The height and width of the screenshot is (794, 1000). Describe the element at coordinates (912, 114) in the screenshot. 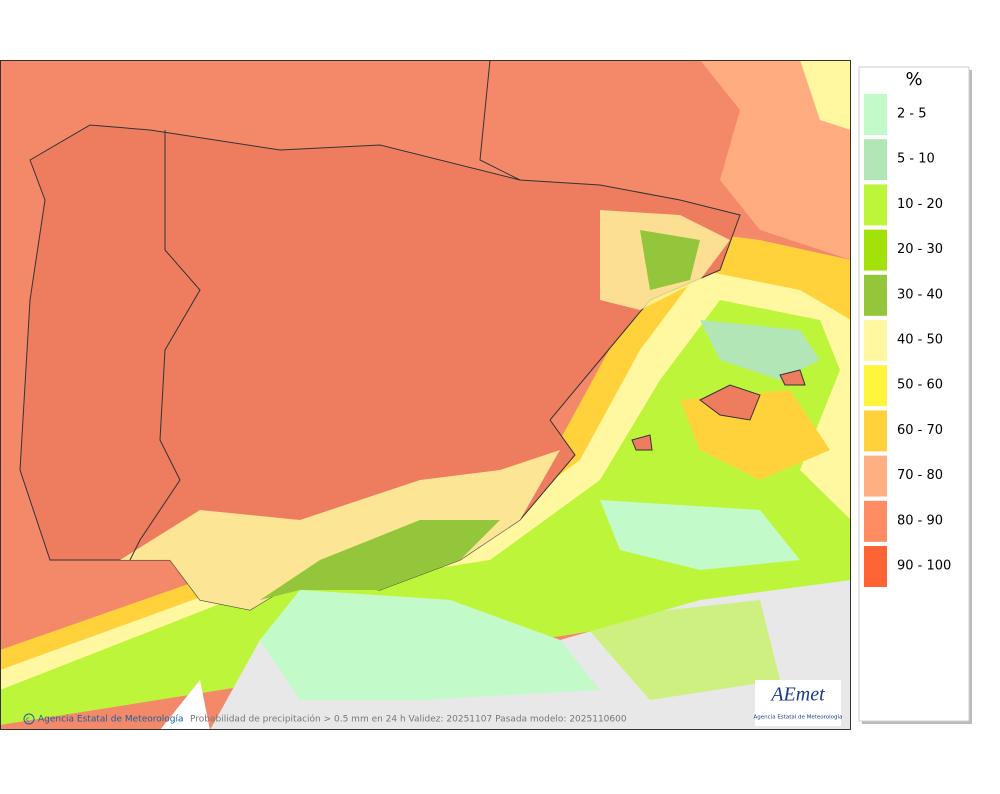

I see `legend-label: 2 - 5` at that location.